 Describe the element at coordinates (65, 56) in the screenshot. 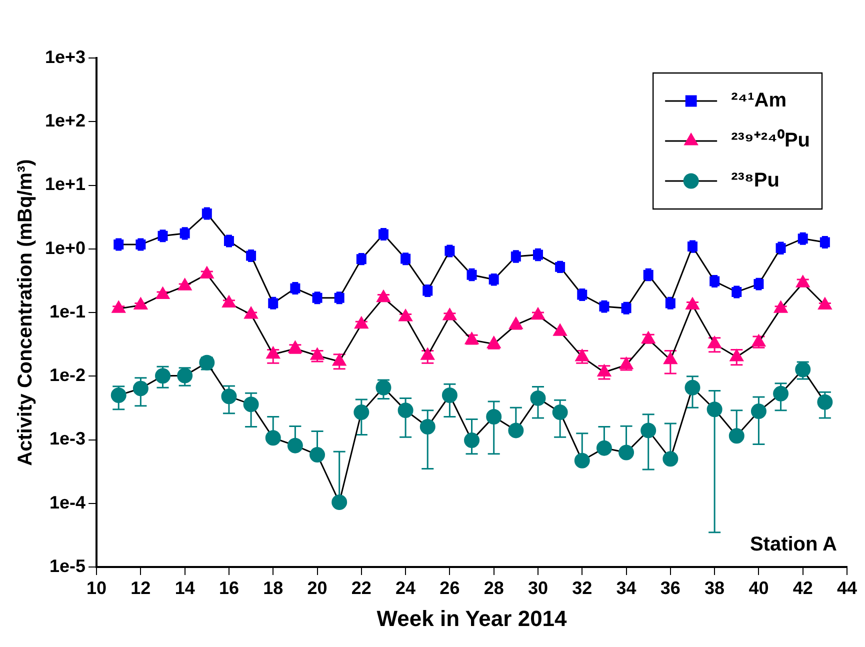

I see `y-tick-label: 1e+3` at that location.